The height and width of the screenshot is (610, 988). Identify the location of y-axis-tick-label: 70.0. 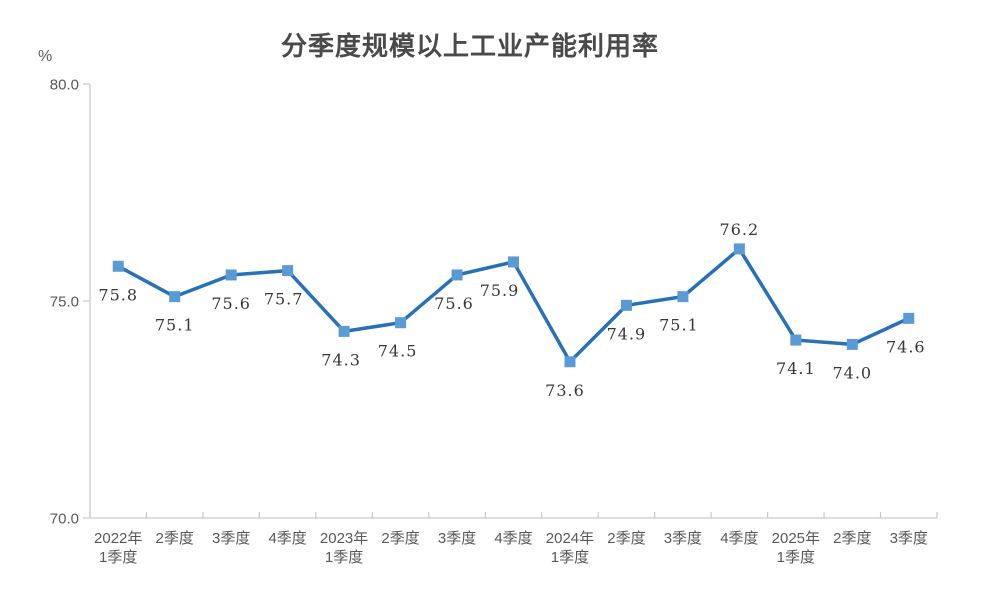
(64, 519).